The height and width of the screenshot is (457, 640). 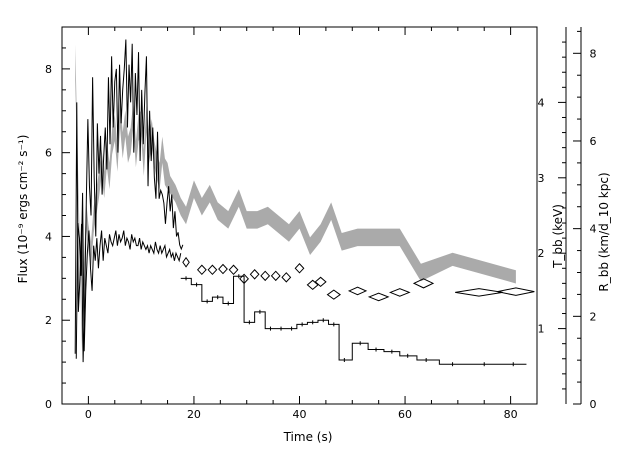 What do you see at coordinates (48, 404) in the screenshot?
I see `y-left-tick-label: 0` at bounding box center [48, 404].